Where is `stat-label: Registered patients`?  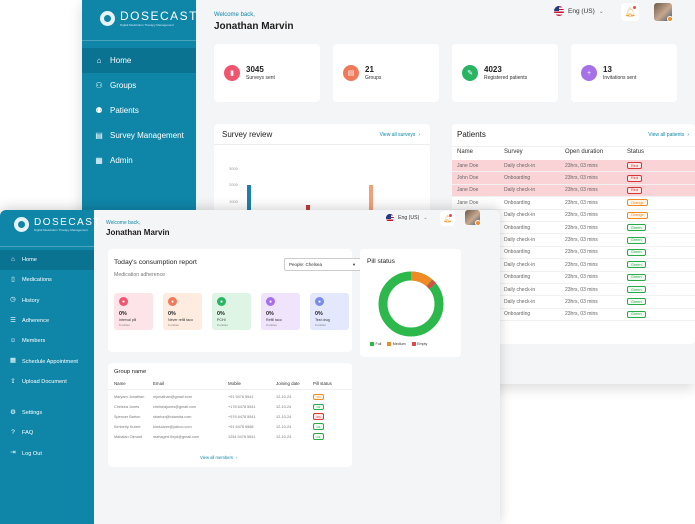 stat-label: Registered patients is located at coordinates (506, 78).